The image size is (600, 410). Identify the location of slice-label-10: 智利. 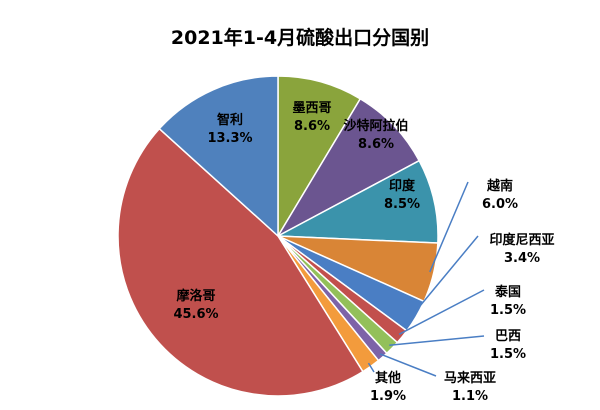
(230, 120).